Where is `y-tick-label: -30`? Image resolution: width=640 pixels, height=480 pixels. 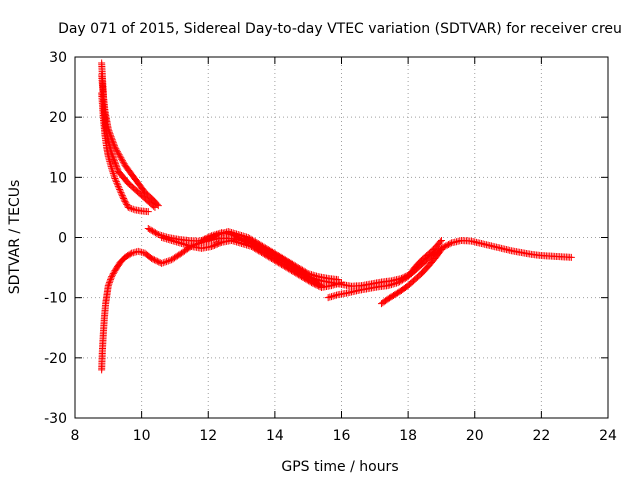
y-tick-label: -30 is located at coordinates (55, 419).